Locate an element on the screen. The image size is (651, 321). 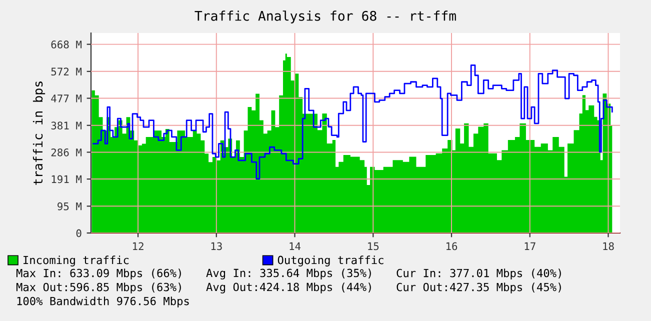
legend-label: Outgoing traffic is located at coordinates (331, 261).